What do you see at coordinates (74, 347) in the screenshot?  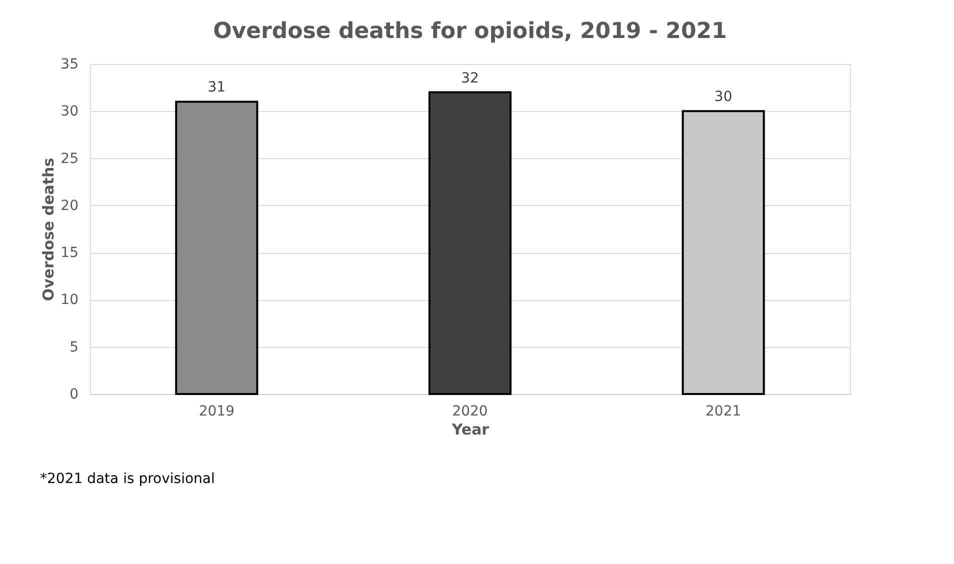 I see `y-tick-label: 5` at bounding box center [74, 347].